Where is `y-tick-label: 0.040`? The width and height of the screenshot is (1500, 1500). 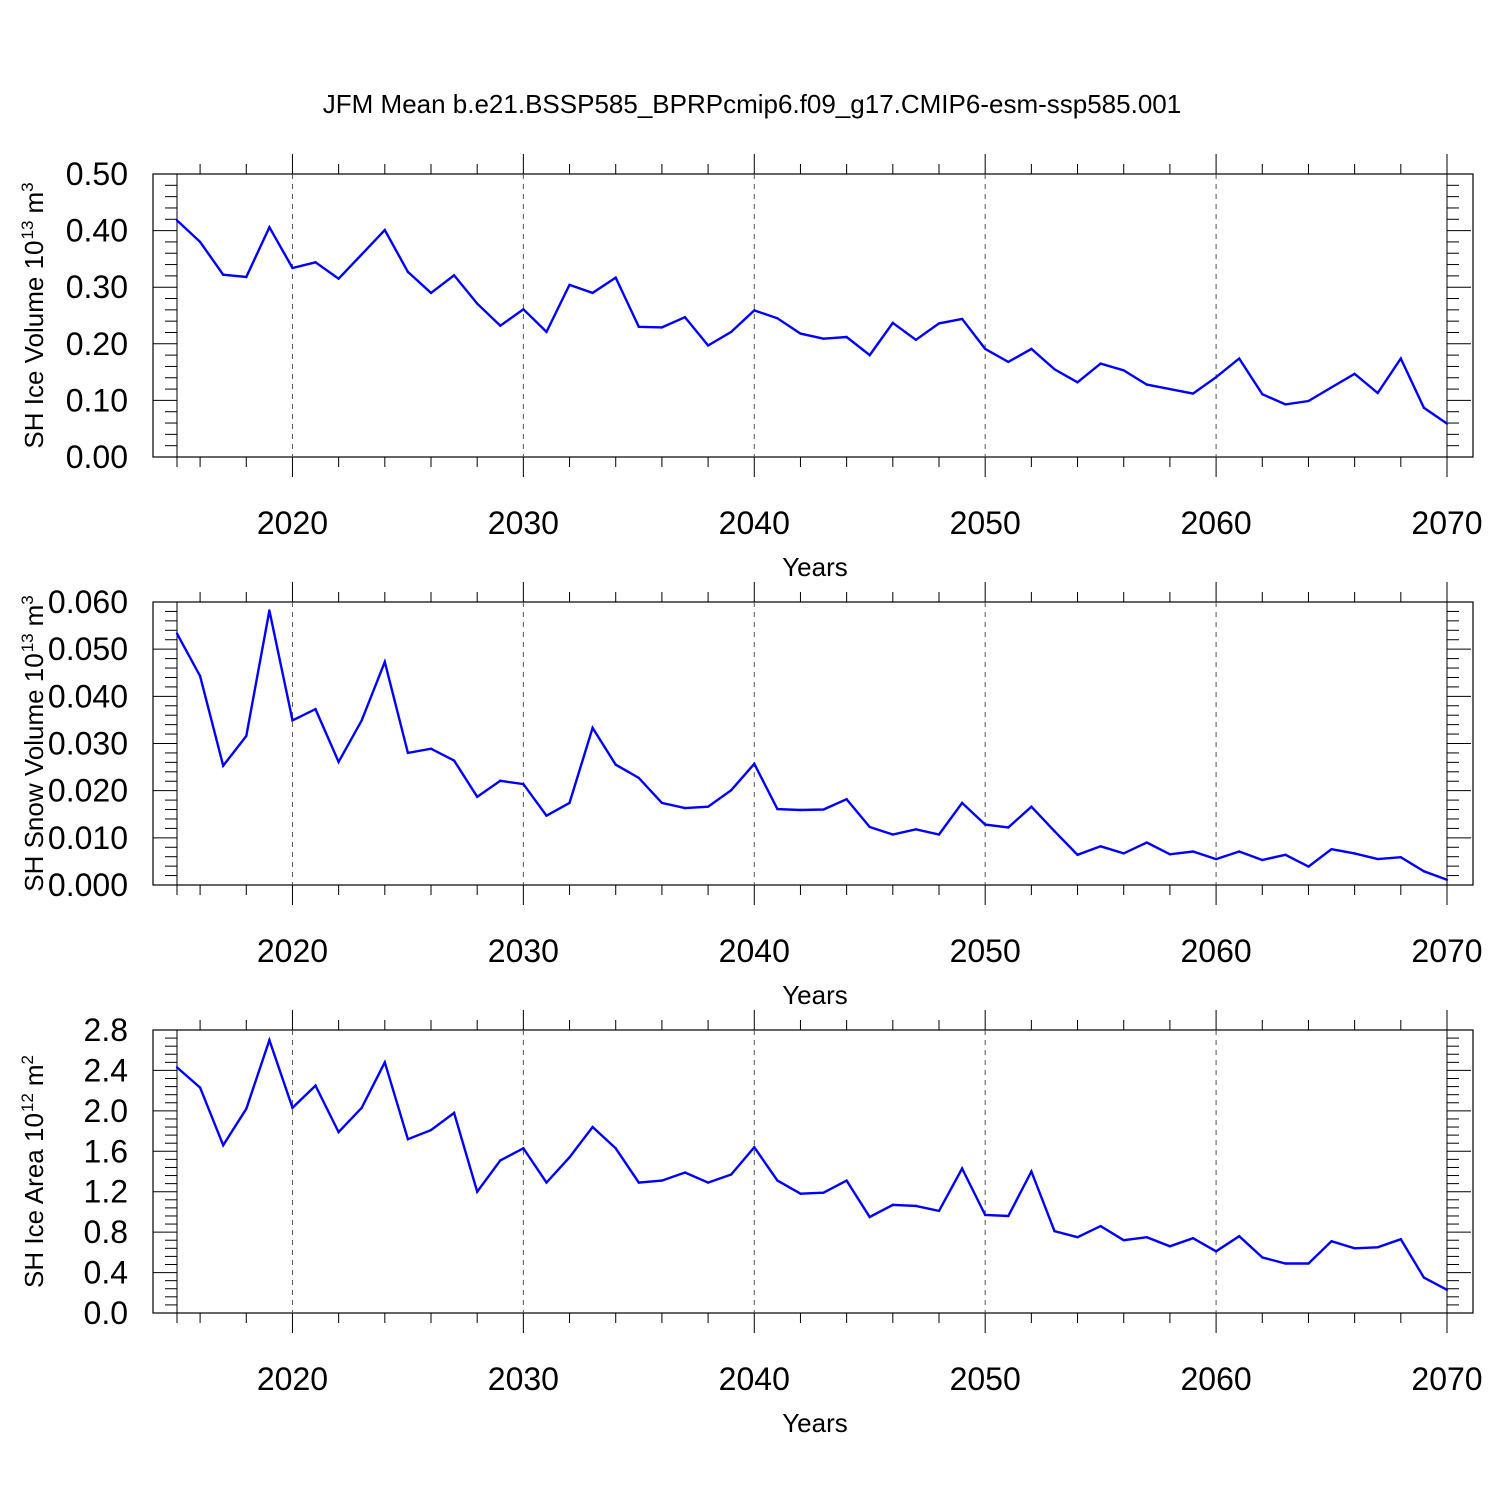
y-tick-label: 0.040 is located at coordinates (88, 696).